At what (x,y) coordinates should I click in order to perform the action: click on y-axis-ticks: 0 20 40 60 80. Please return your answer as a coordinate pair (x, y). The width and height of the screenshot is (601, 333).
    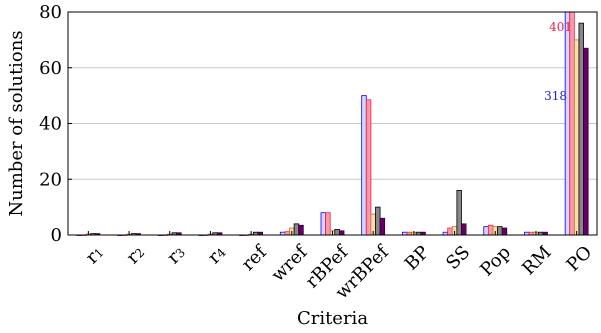
    Looking at the image, I should click on (55, 124).